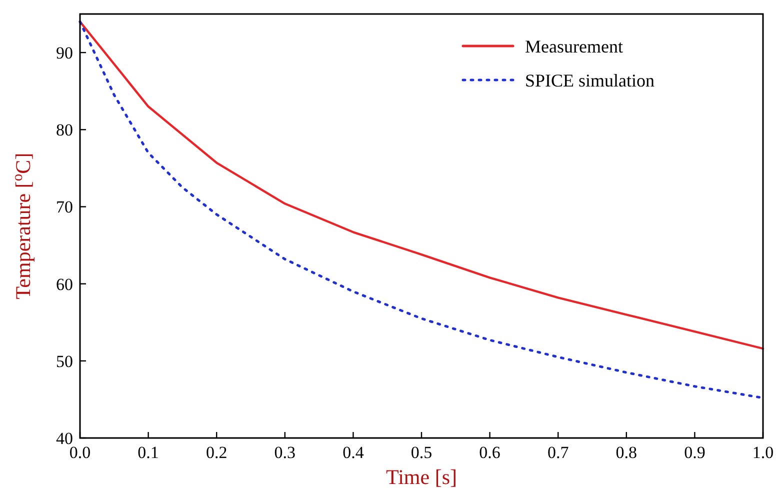 This screenshot has width=779, height=494. Describe the element at coordinates (148, 452) in the screenshot. I see `x-tick-label: 0.1` at that location.